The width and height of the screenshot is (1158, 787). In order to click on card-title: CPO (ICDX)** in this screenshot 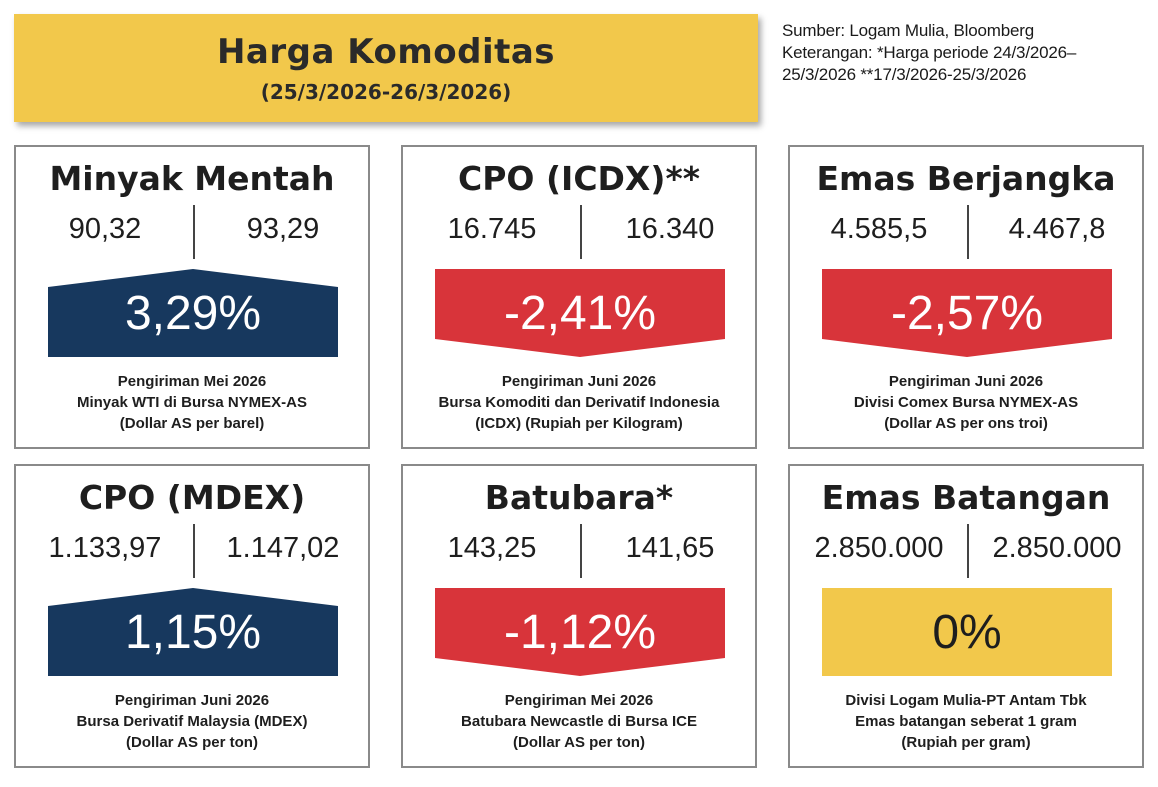, I will do `click(579, 178)`.